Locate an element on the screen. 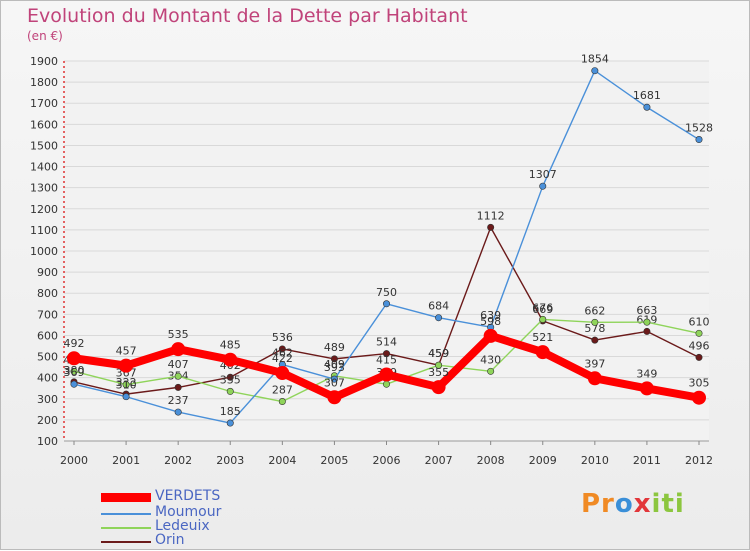 This screenshot has width=750, height=551. data-label-moumour: 750 is located at coordinates (386, 292).